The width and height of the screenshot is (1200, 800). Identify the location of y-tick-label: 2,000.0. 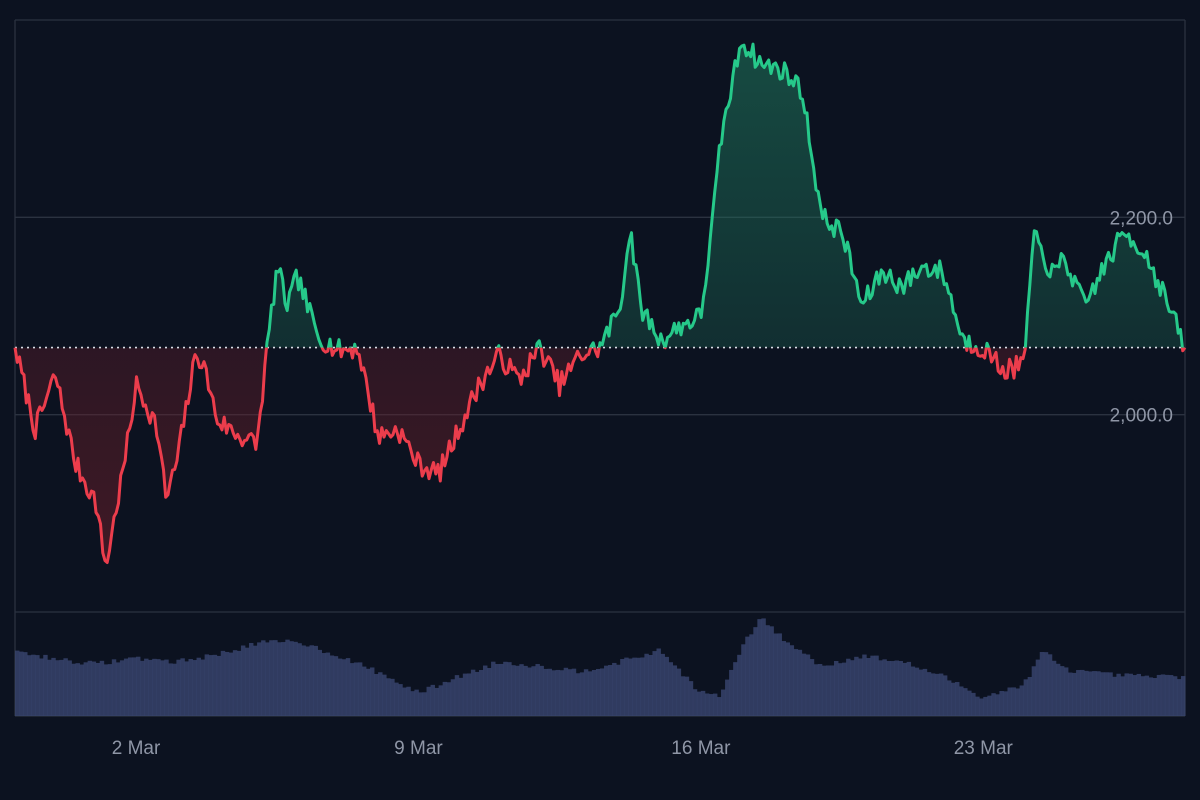
(1141, 416).